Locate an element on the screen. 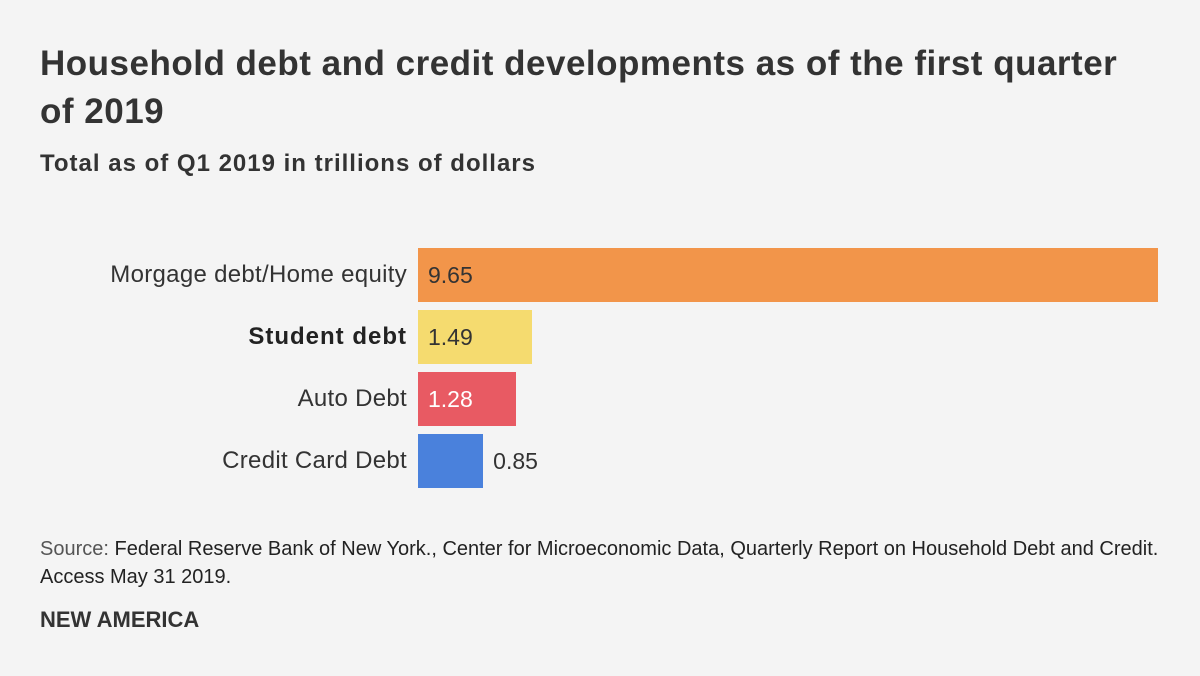  category-label: Auto Debt is located at coordinates (352, 398).